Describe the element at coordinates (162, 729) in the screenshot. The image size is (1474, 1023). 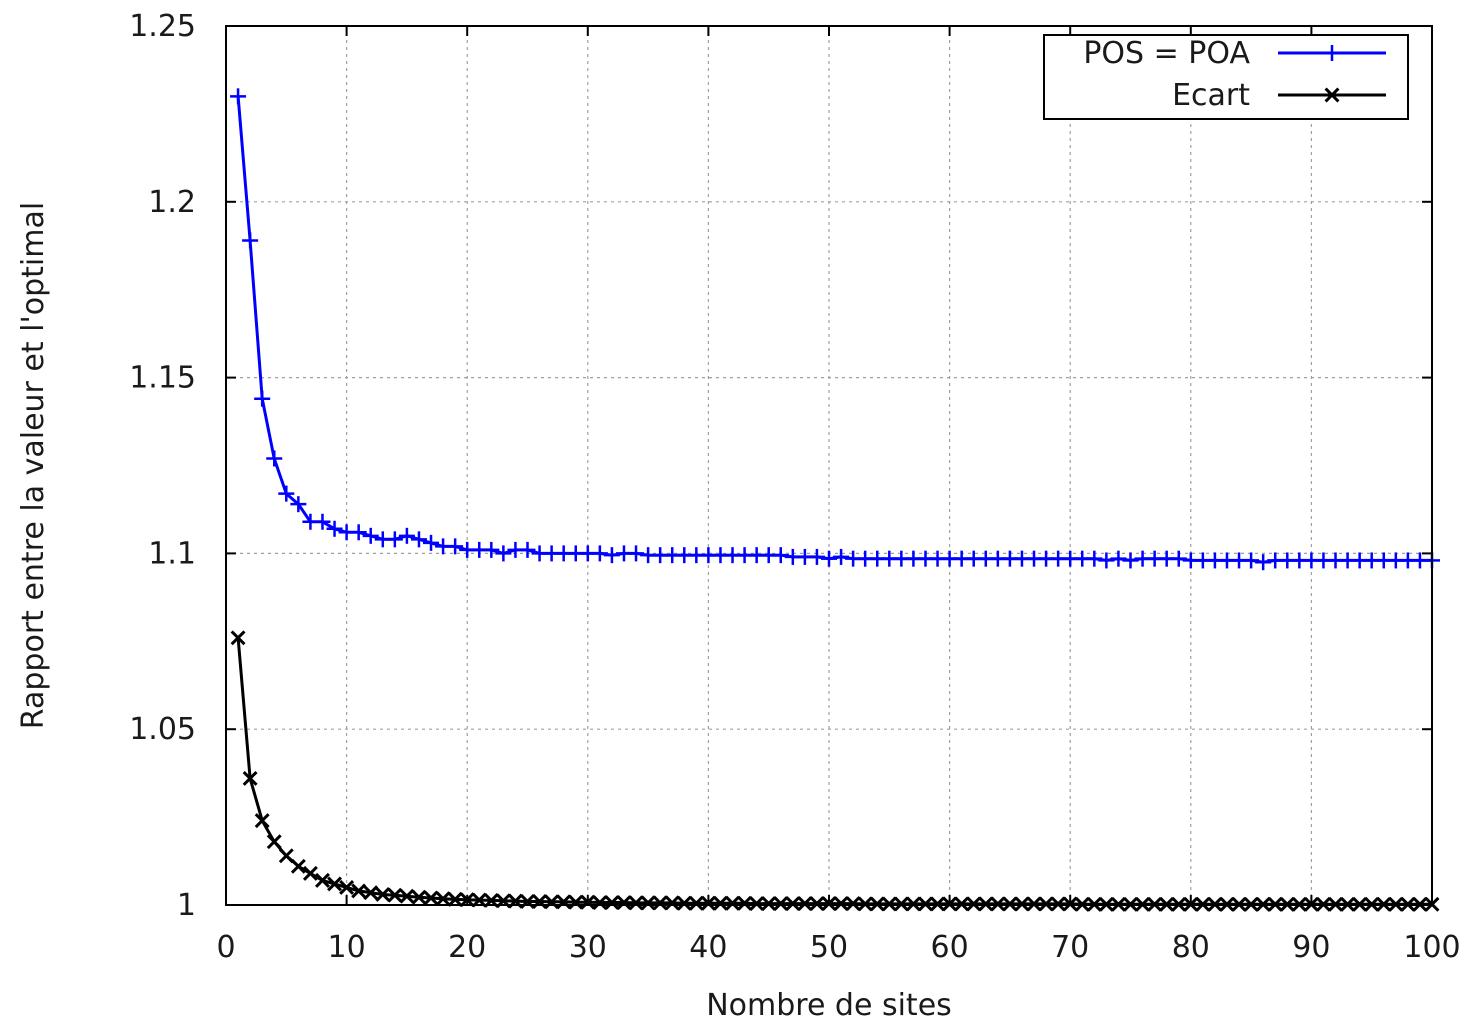
I see `y-tick-label: 1.05` at that location.